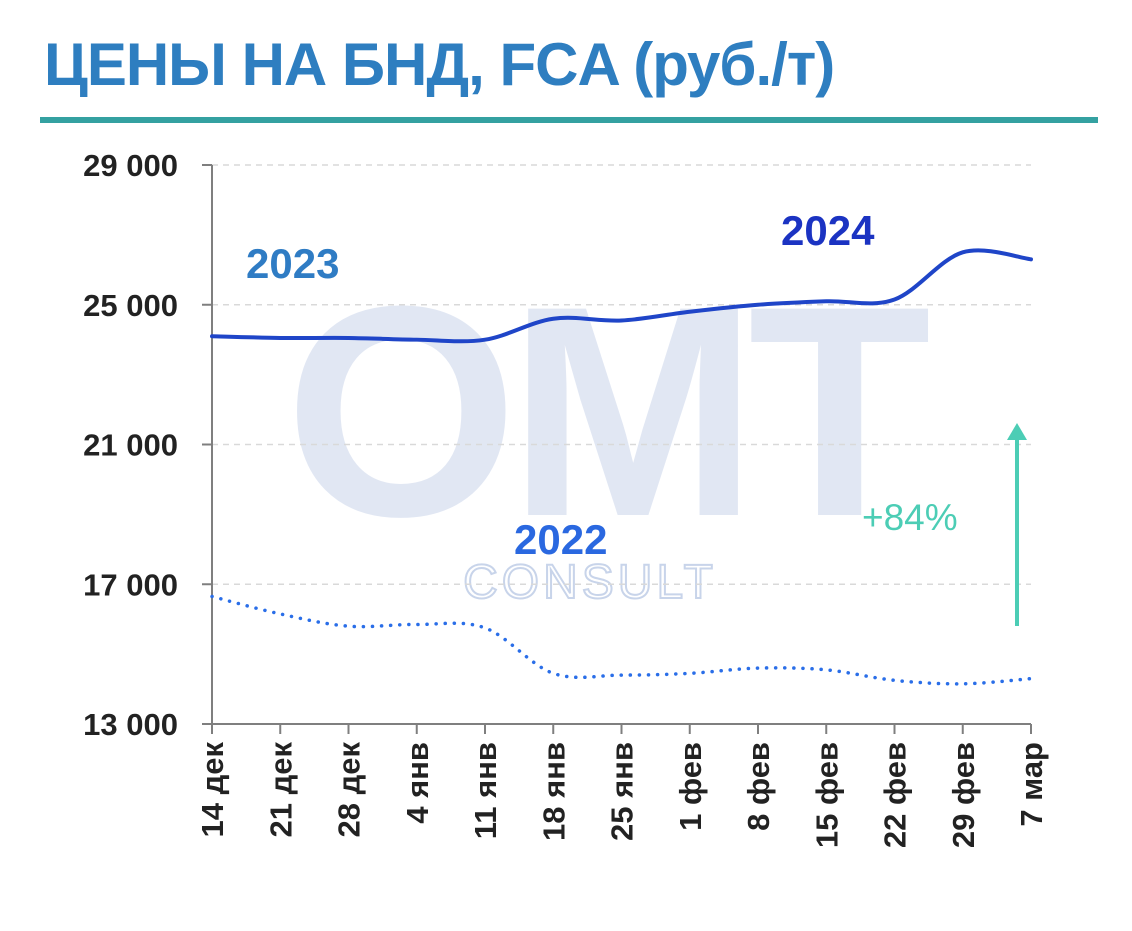  I want to click on y-tick-label: 21 000, so click(130, 445).